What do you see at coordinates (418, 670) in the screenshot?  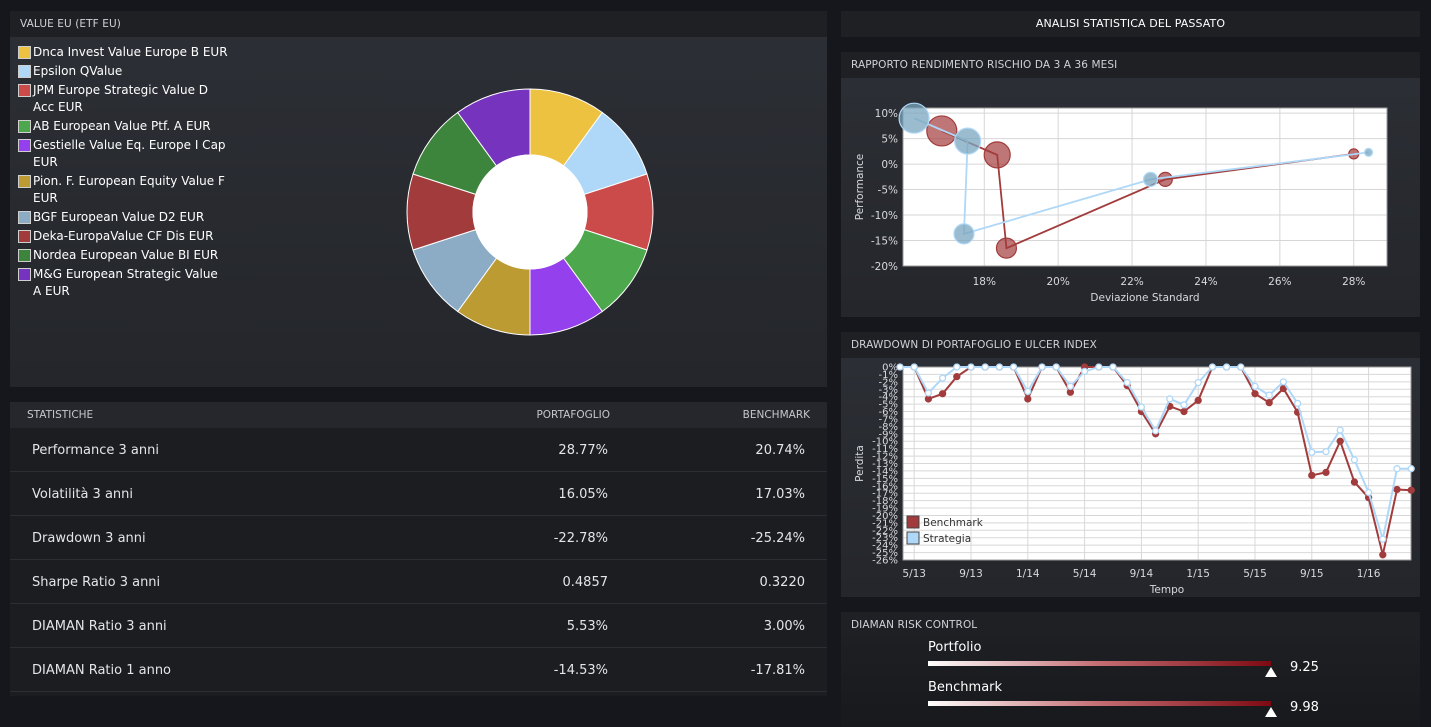 I see `table-row: DIAMAN Ratio 1 anno -14.53% -17.81%` at bounding box center [418, 670].